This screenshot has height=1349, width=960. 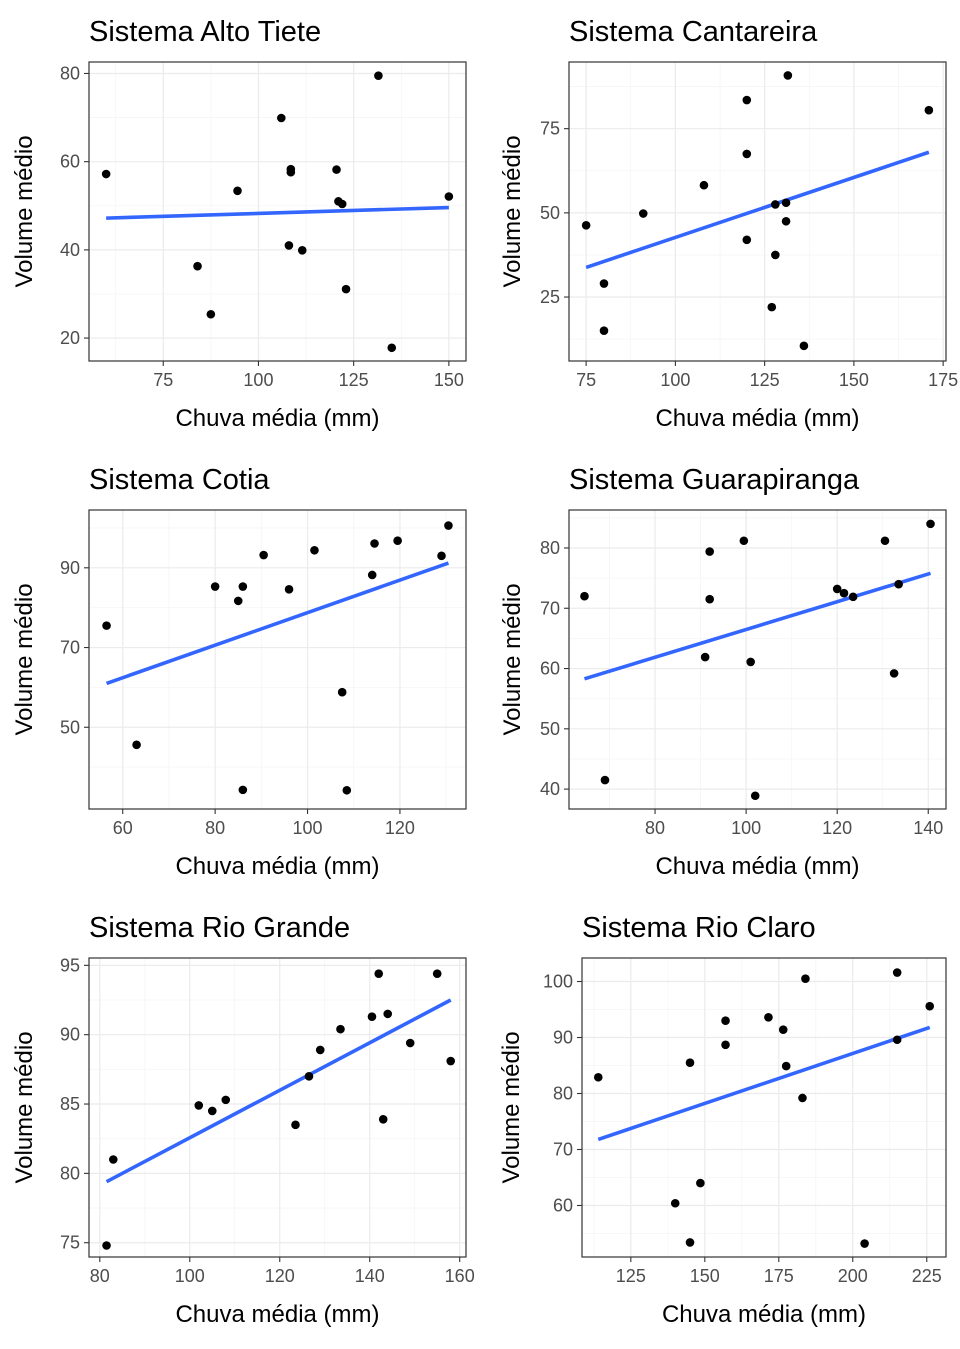 What do you see at coordinates (927, 1276) in the screenshot?
I see `x-tick-label: 225` at bounding box center [927, 1276].